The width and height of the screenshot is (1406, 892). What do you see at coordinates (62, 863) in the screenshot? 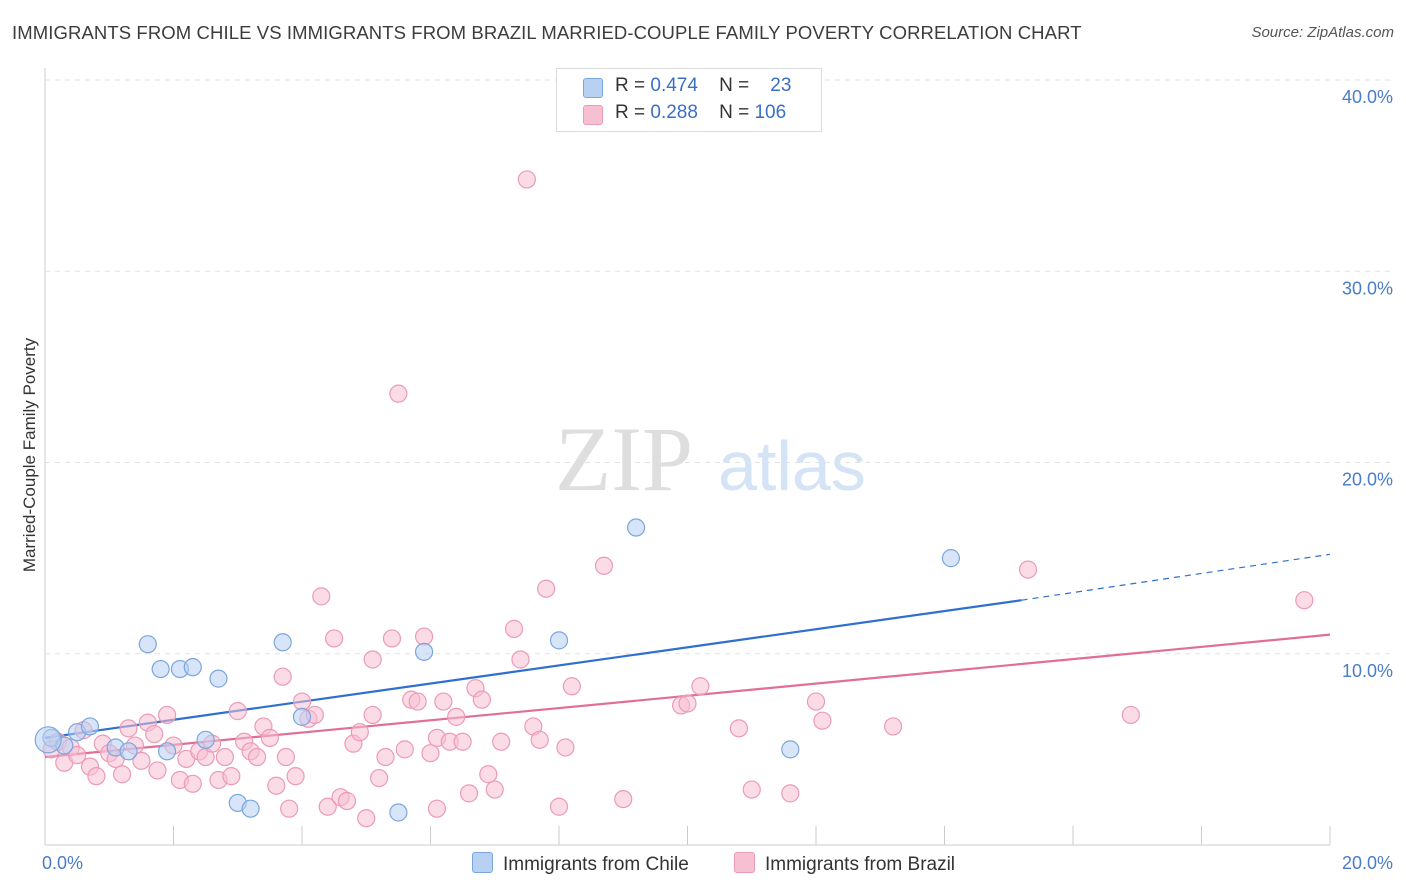
I see `x-tick-label: 0.0%` at bounding box center [62, 863].